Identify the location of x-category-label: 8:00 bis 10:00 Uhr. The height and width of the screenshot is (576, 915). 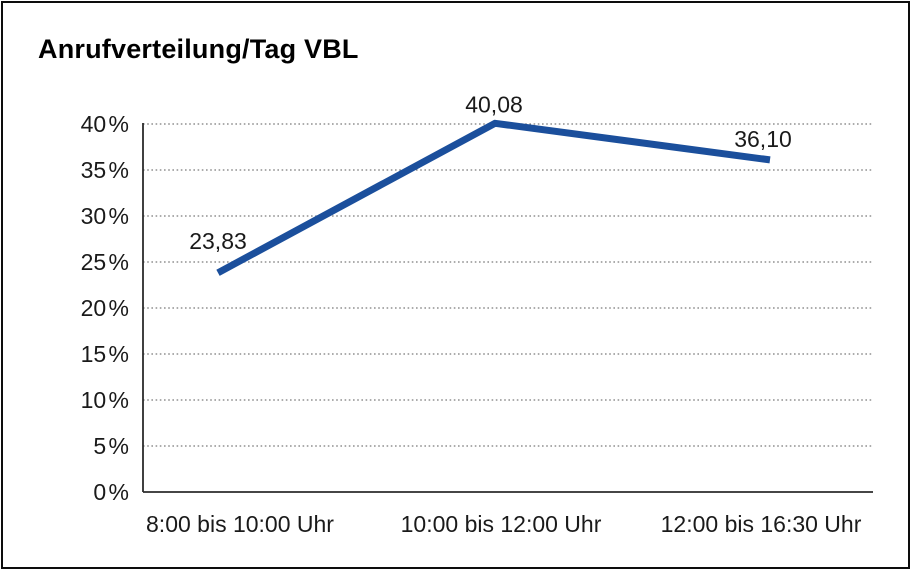
(240, 524).